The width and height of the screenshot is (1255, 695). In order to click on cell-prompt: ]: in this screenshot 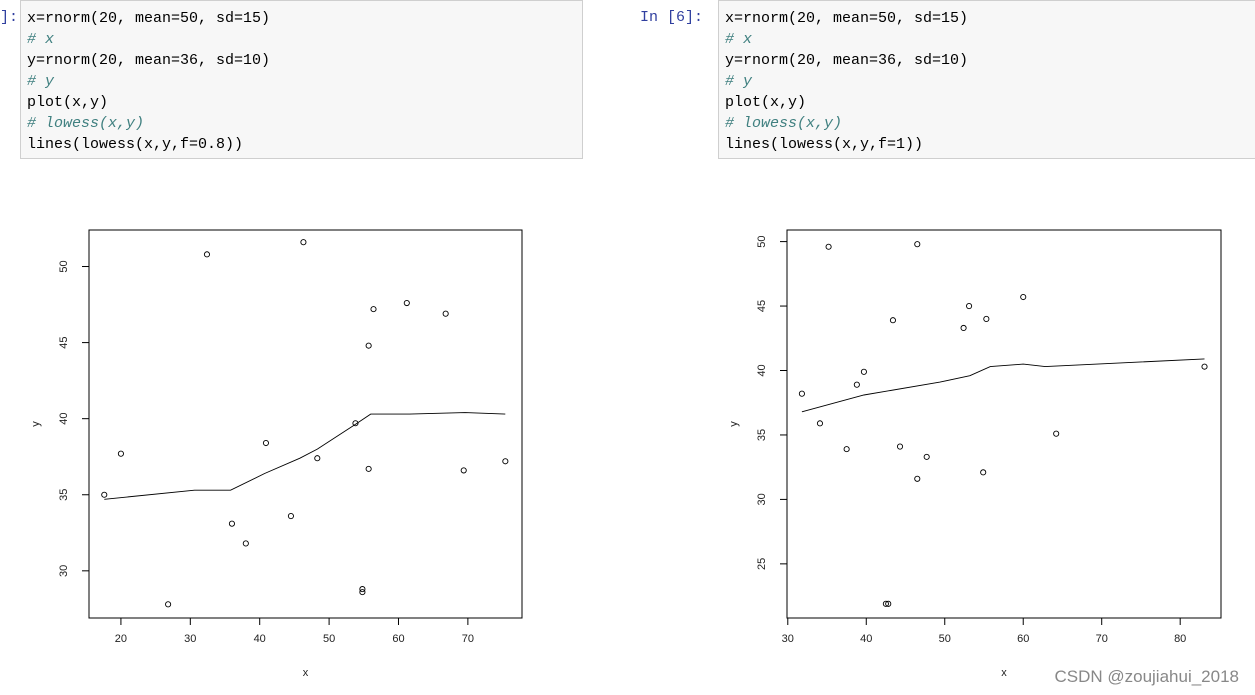, I will do `click(9, 17)`.